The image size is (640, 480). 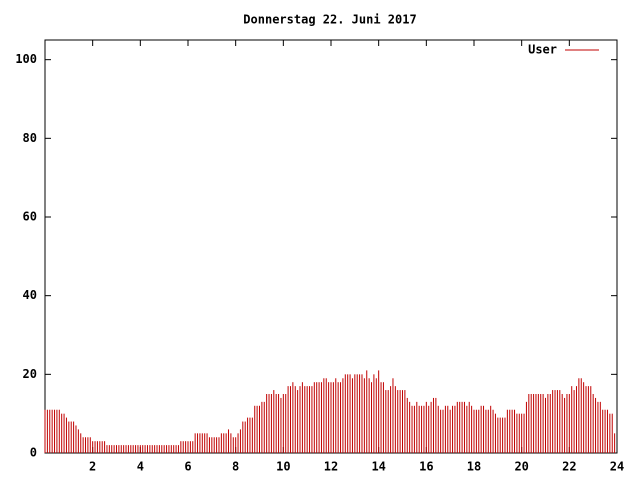 What do you see at coordinates (30, 217) in the screenshot?
I see `y-tick-label: 60` at bounding box center [30, 217].